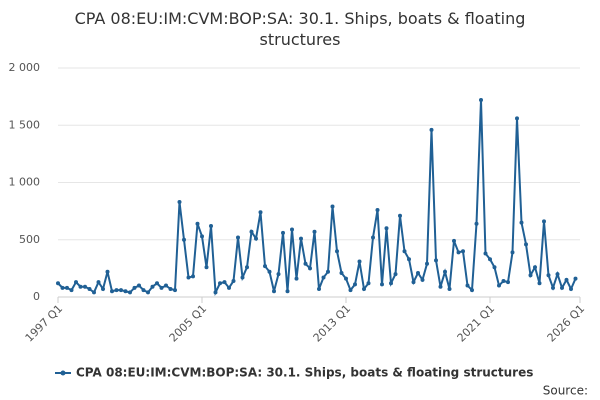 Image resolution: width=600 pixels, height=400 pixels. What do you see at coordinates (25, 124) in the screenshot?
I see `y-tick-label: 1 500` at bounding box center [25, 124].